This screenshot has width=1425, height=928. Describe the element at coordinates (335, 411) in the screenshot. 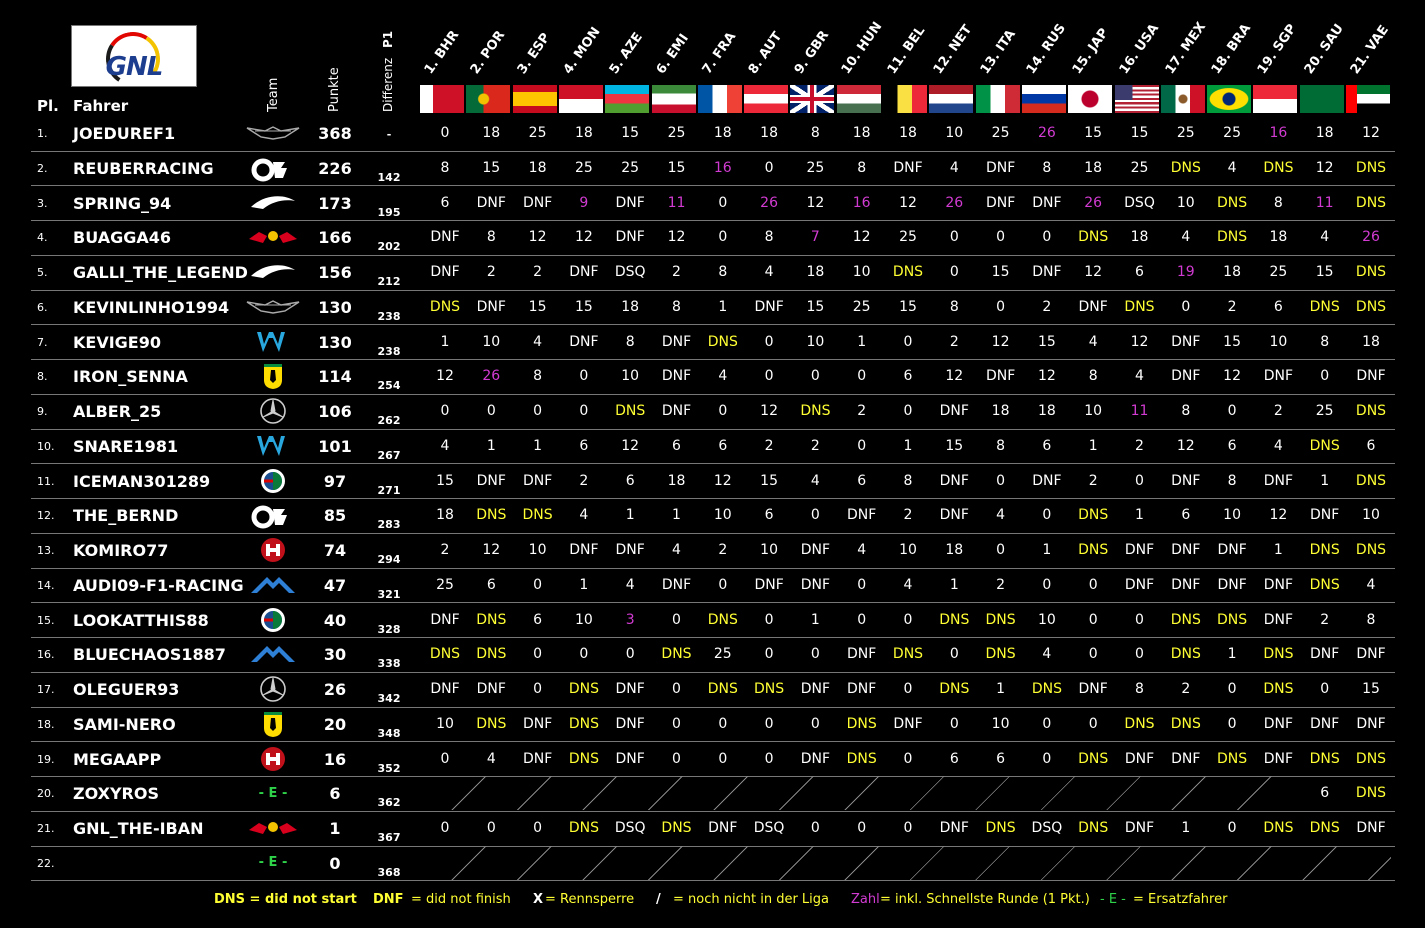

I see `points-value: 106` at that location.